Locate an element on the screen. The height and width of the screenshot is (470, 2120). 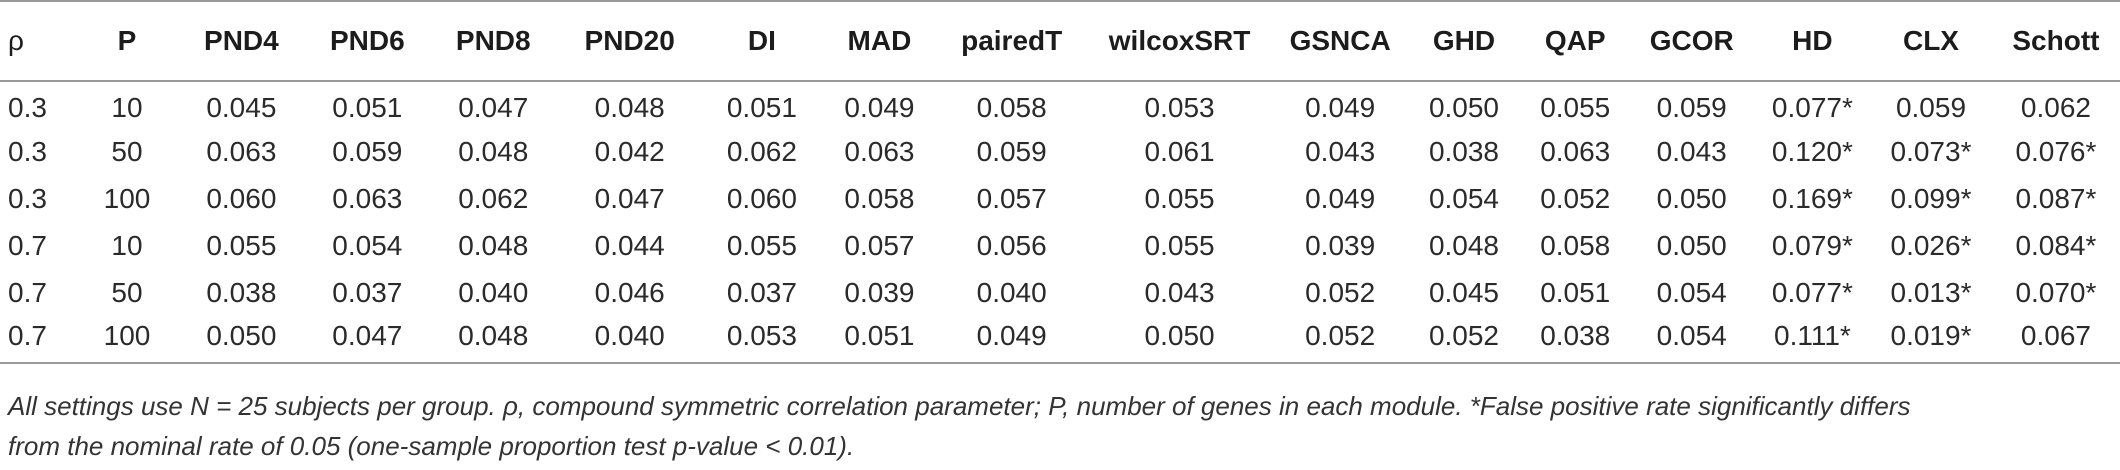
table-cell: 0.084* is located at coordinates (2056, 245).